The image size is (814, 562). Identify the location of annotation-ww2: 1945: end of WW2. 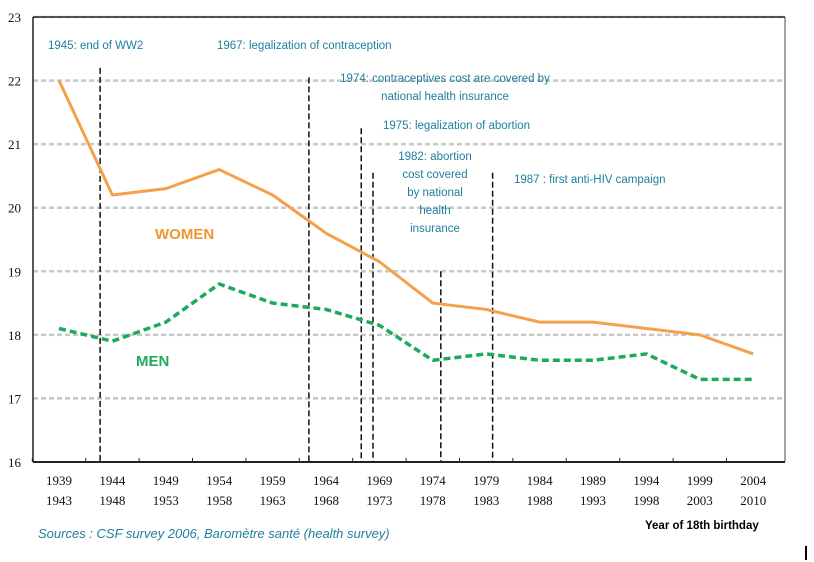
(96, 46).